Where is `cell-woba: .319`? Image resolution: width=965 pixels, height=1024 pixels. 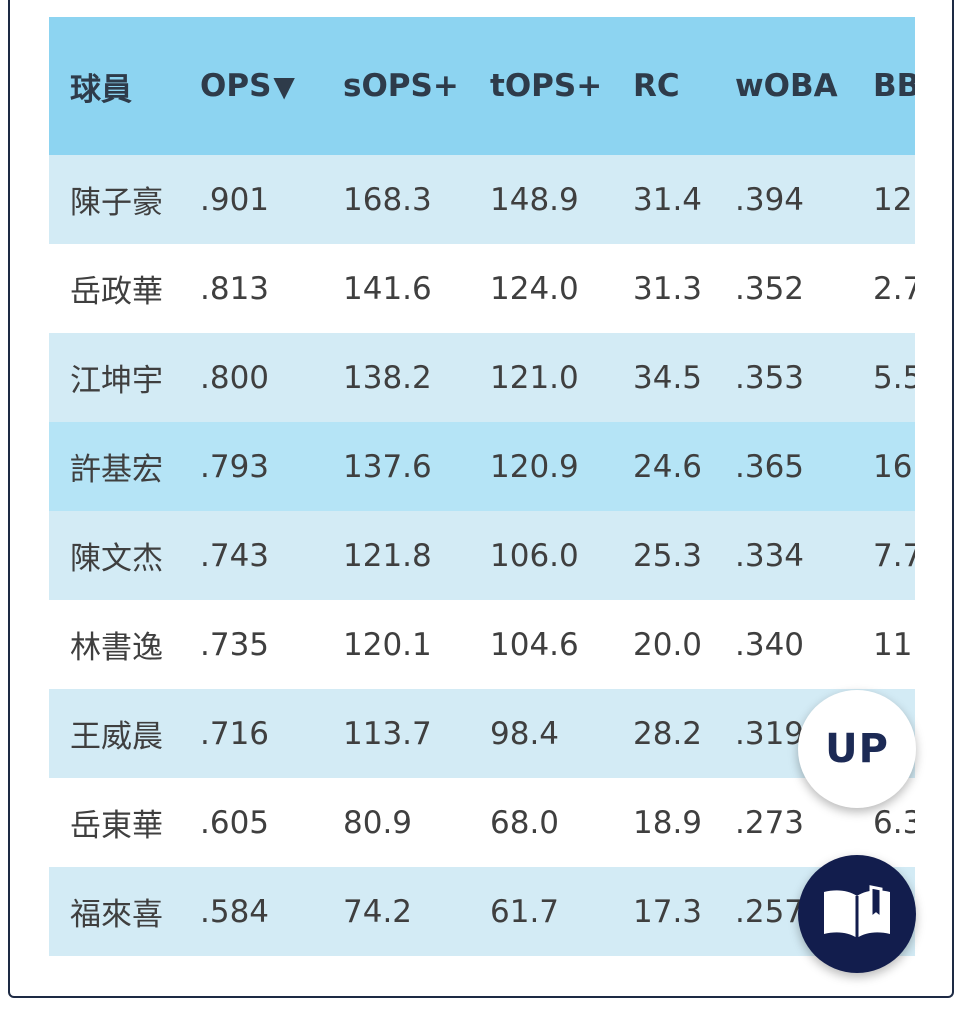
cell-woba: .319 is located at coordinates (770, 733).